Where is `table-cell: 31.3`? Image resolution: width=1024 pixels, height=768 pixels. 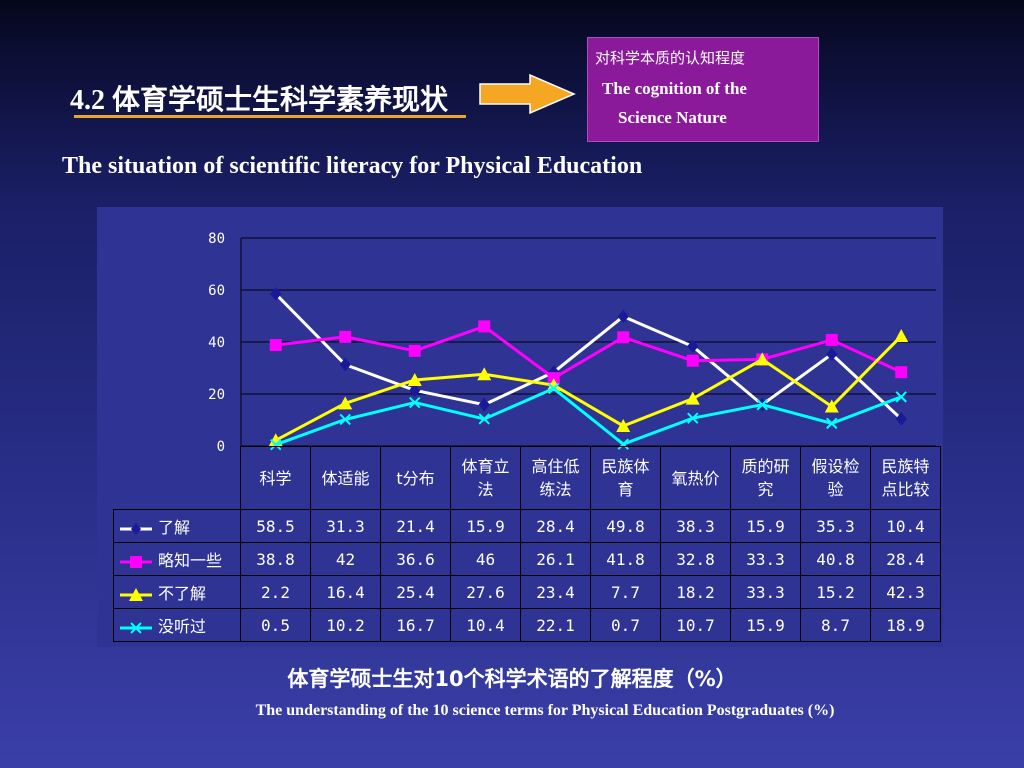 table-cell: 31.3 is located at coordinates (345, 526).